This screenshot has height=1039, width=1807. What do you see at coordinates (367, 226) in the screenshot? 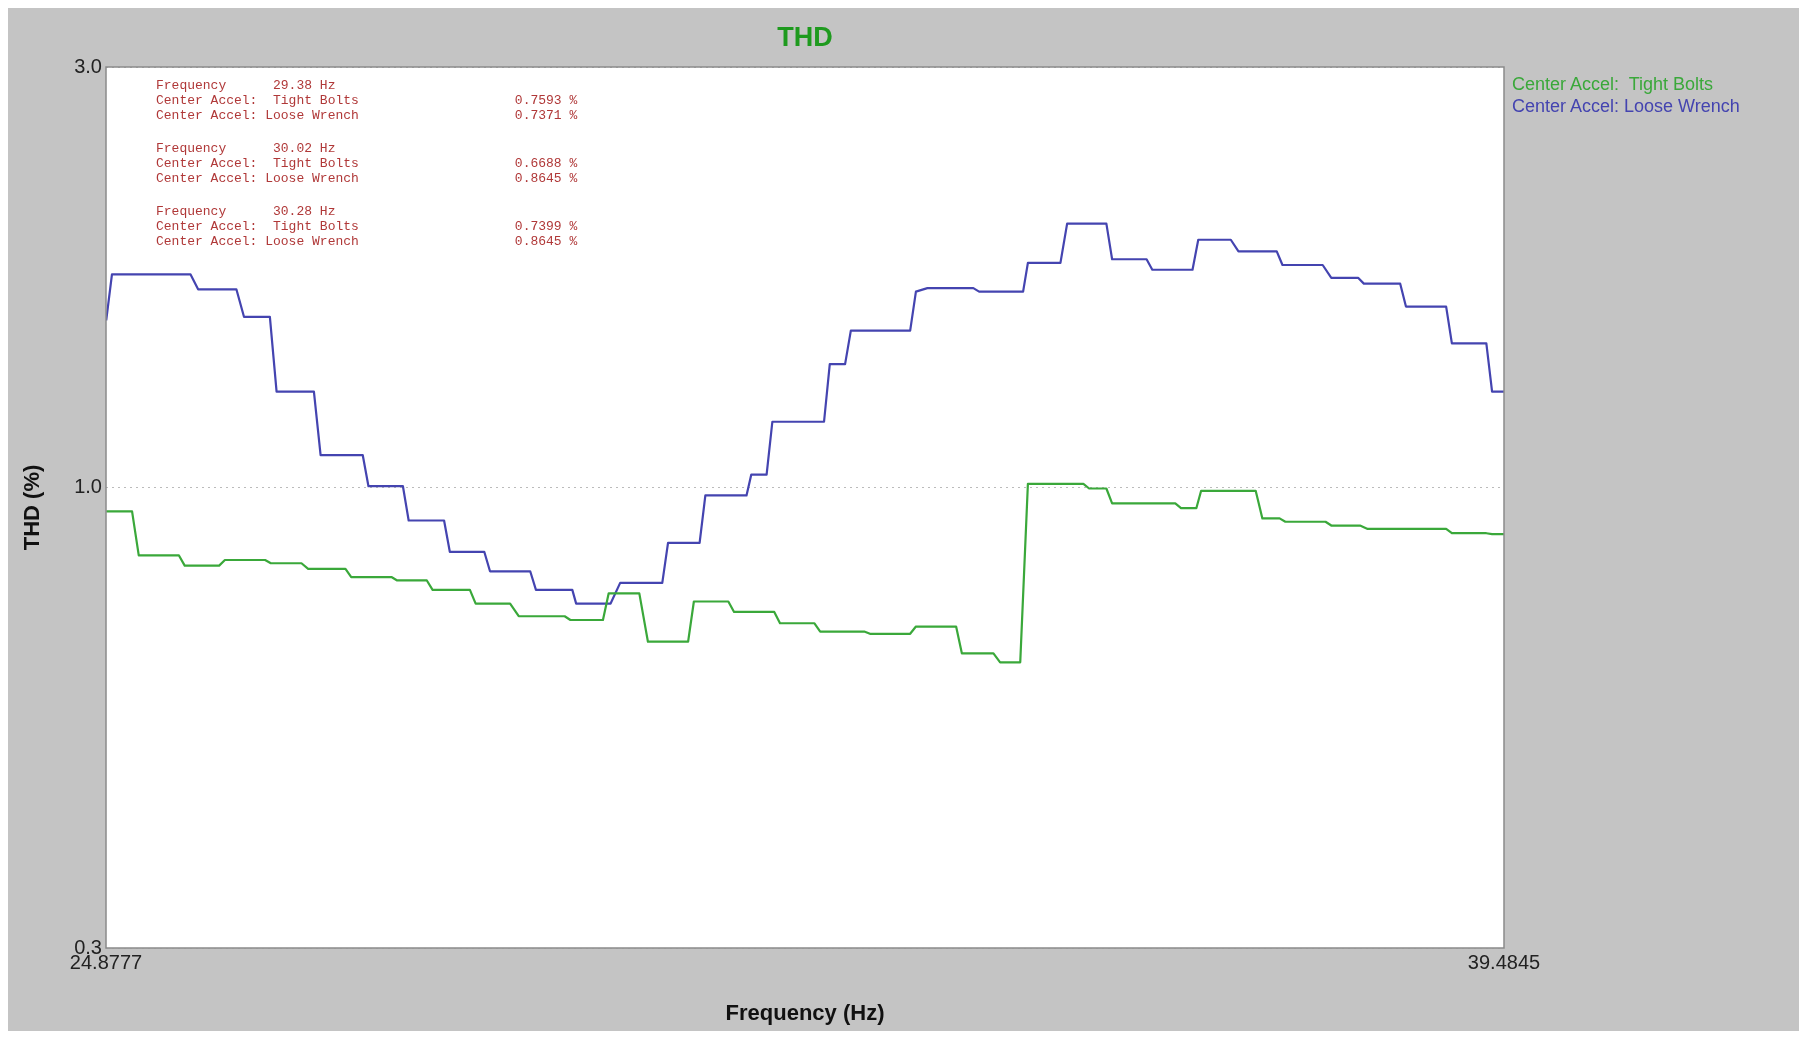
I see `annotation: Frequency 30.28 Hz Center Accel: Tight Bolts 0.7399 % Center Accel: Loose Wrench 0.8645 %` at bounding box center [367, 226].